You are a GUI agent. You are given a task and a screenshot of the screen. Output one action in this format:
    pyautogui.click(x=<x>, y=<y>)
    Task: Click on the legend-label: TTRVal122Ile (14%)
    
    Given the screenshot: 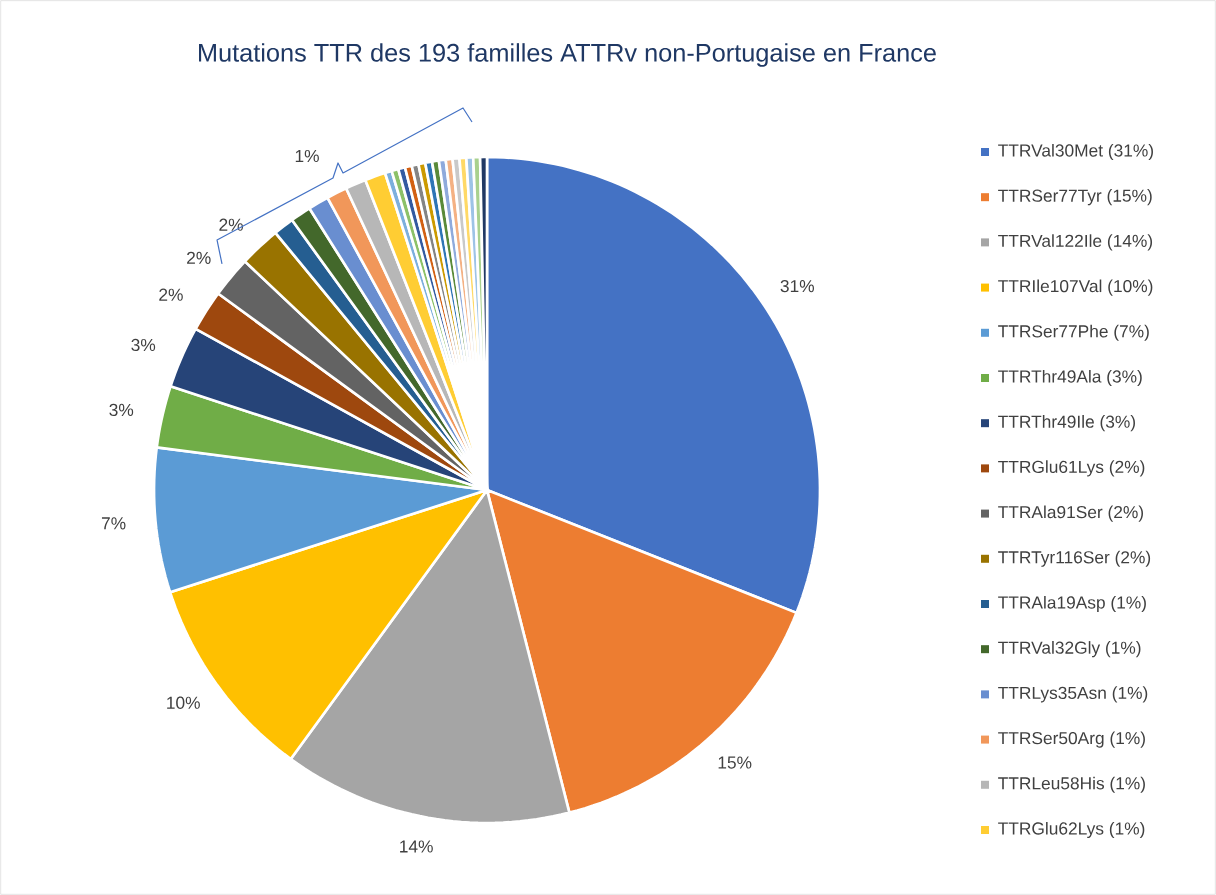 What is the action you would take?
    pyautogui.click(x=1075, y=242)
    